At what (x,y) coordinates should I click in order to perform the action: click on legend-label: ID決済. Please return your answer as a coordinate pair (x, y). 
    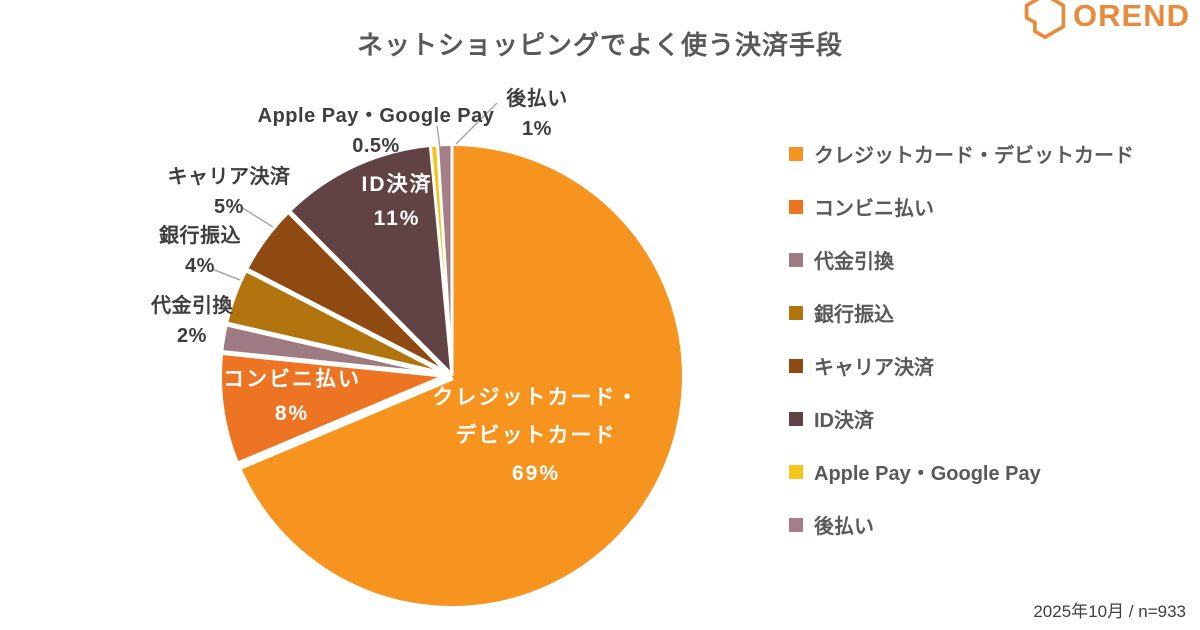
    Looking at the image, I should click on (844, 421).